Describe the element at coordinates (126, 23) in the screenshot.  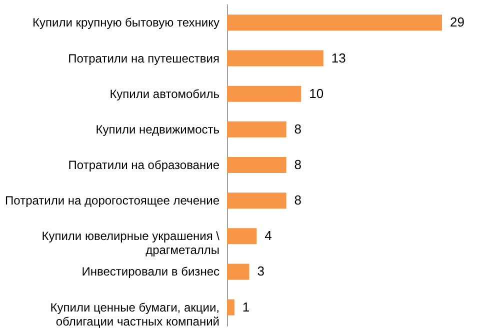
I see `y-tick-label: Купили крупную бытовую технику` at that location.